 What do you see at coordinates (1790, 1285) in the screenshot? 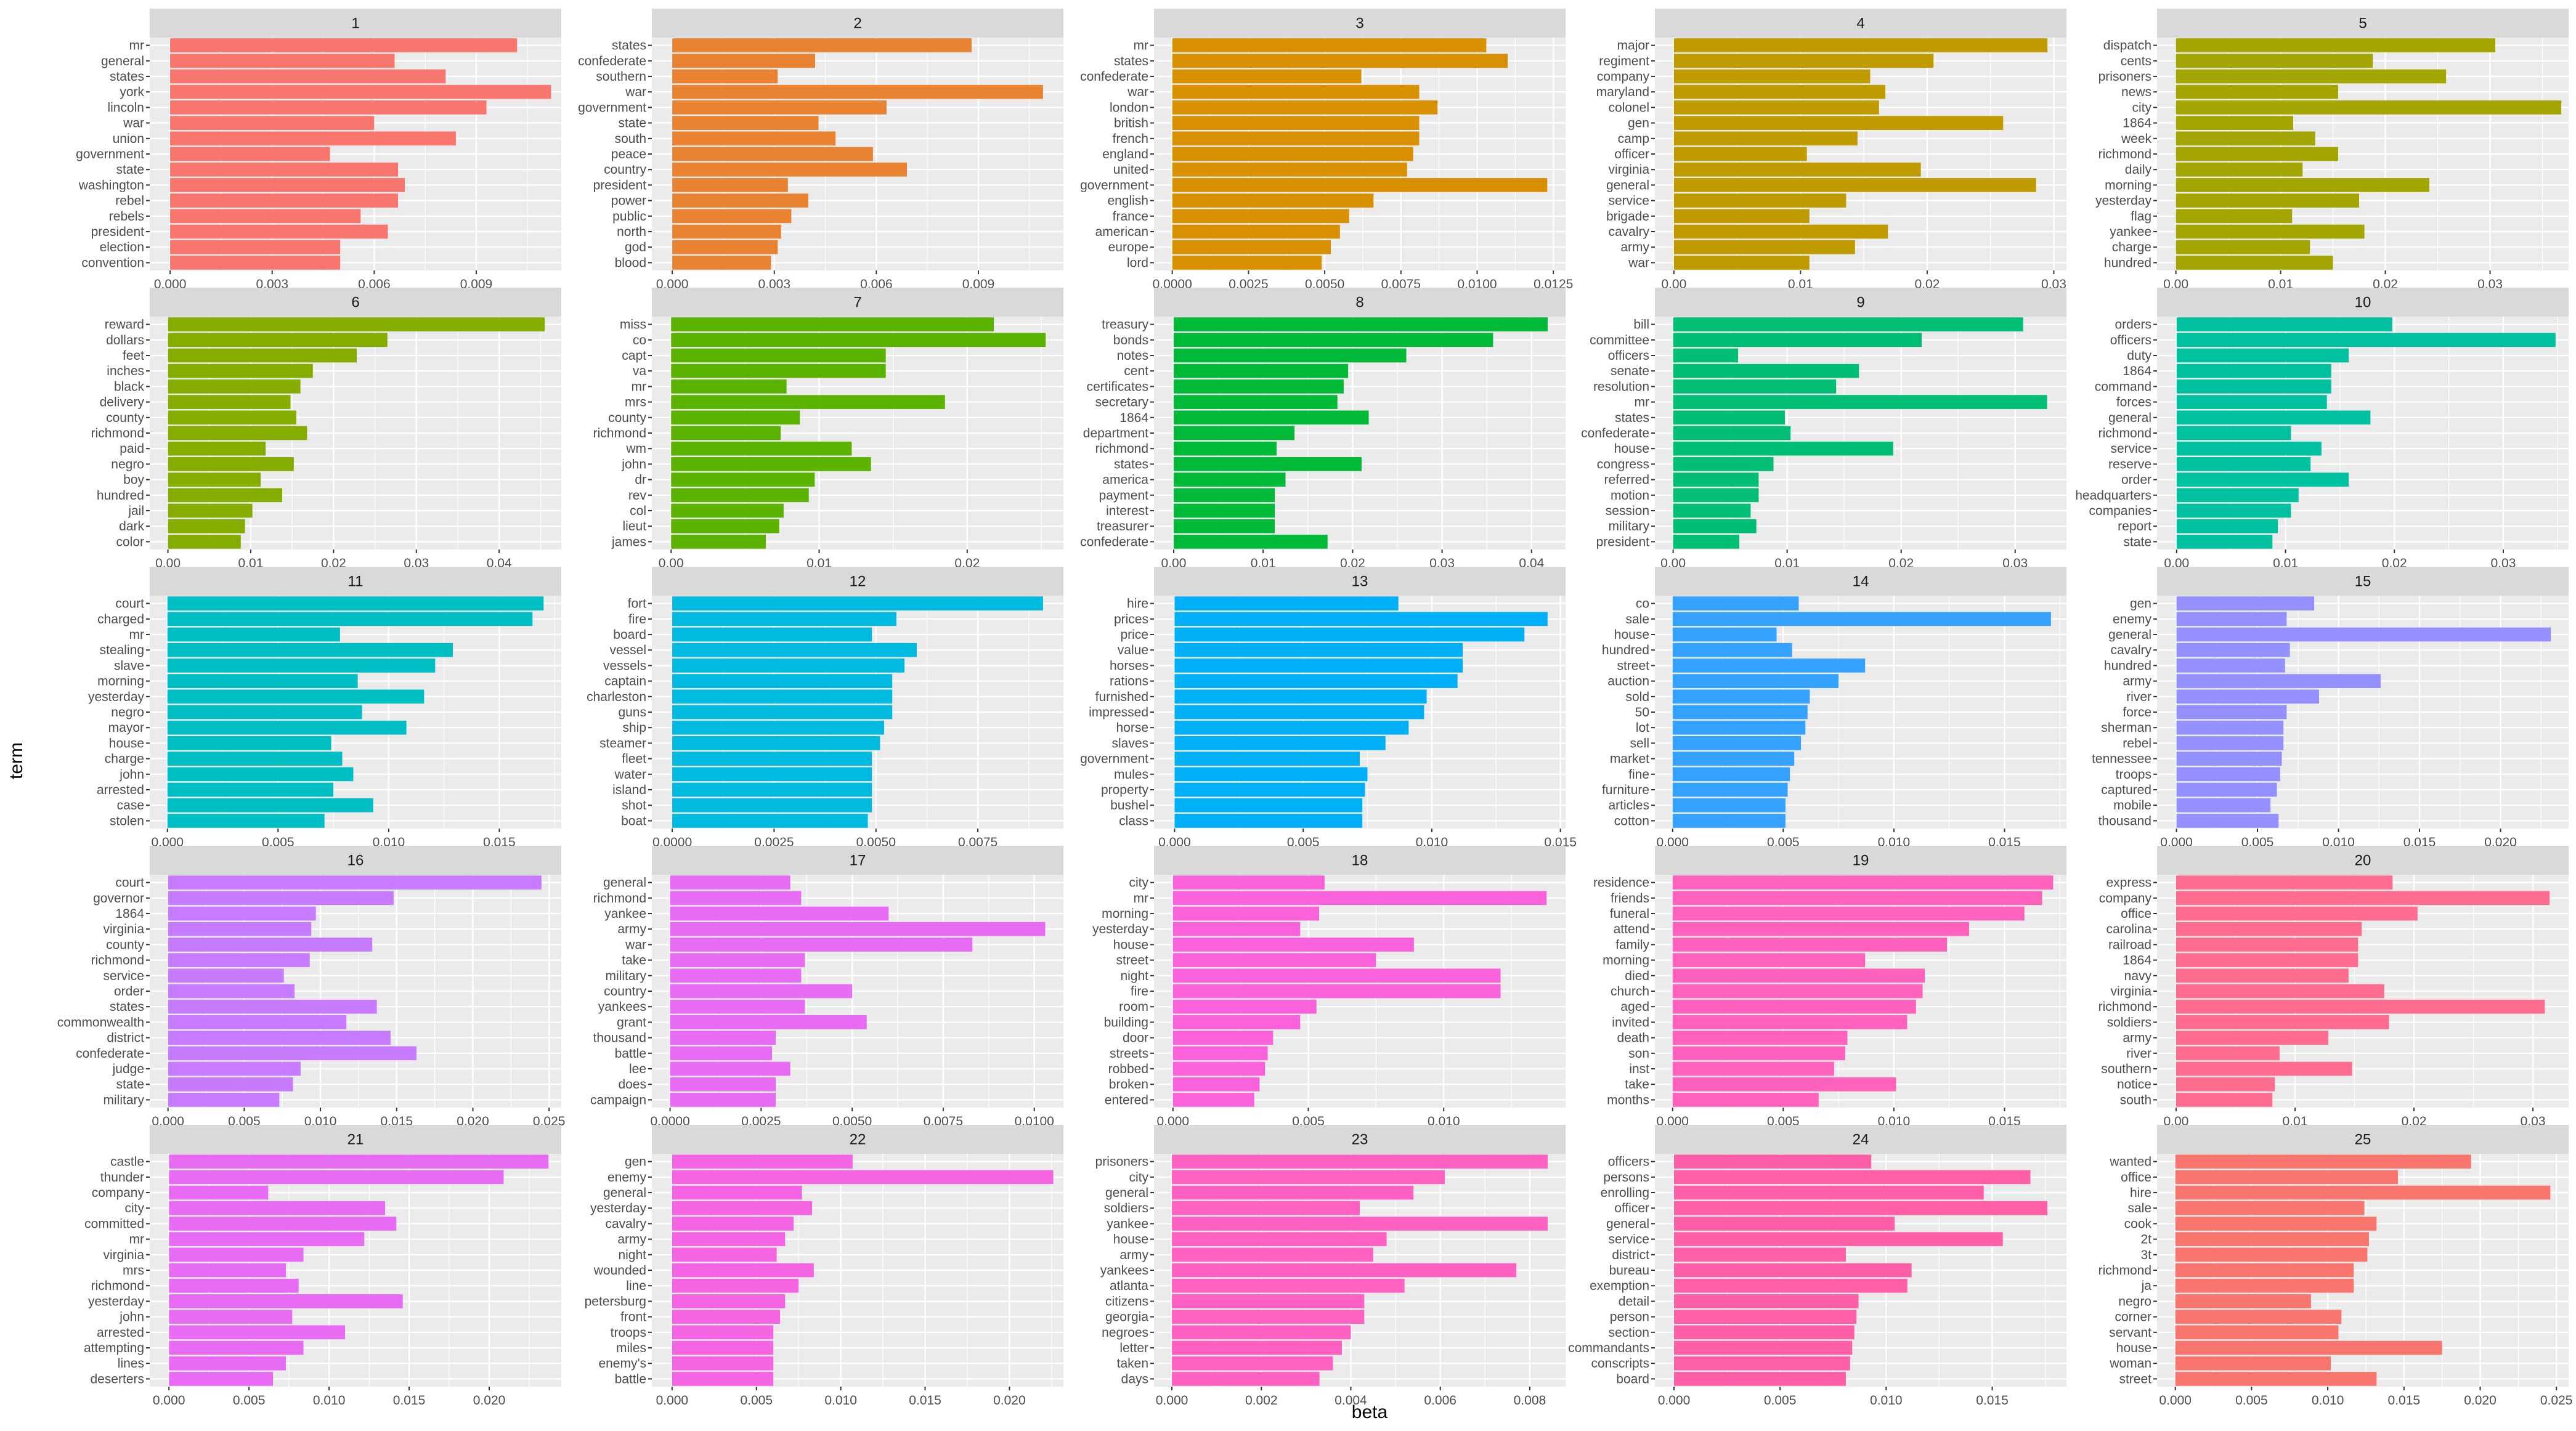
I see `bar-exemption` at bounding box center [1790, 1285].